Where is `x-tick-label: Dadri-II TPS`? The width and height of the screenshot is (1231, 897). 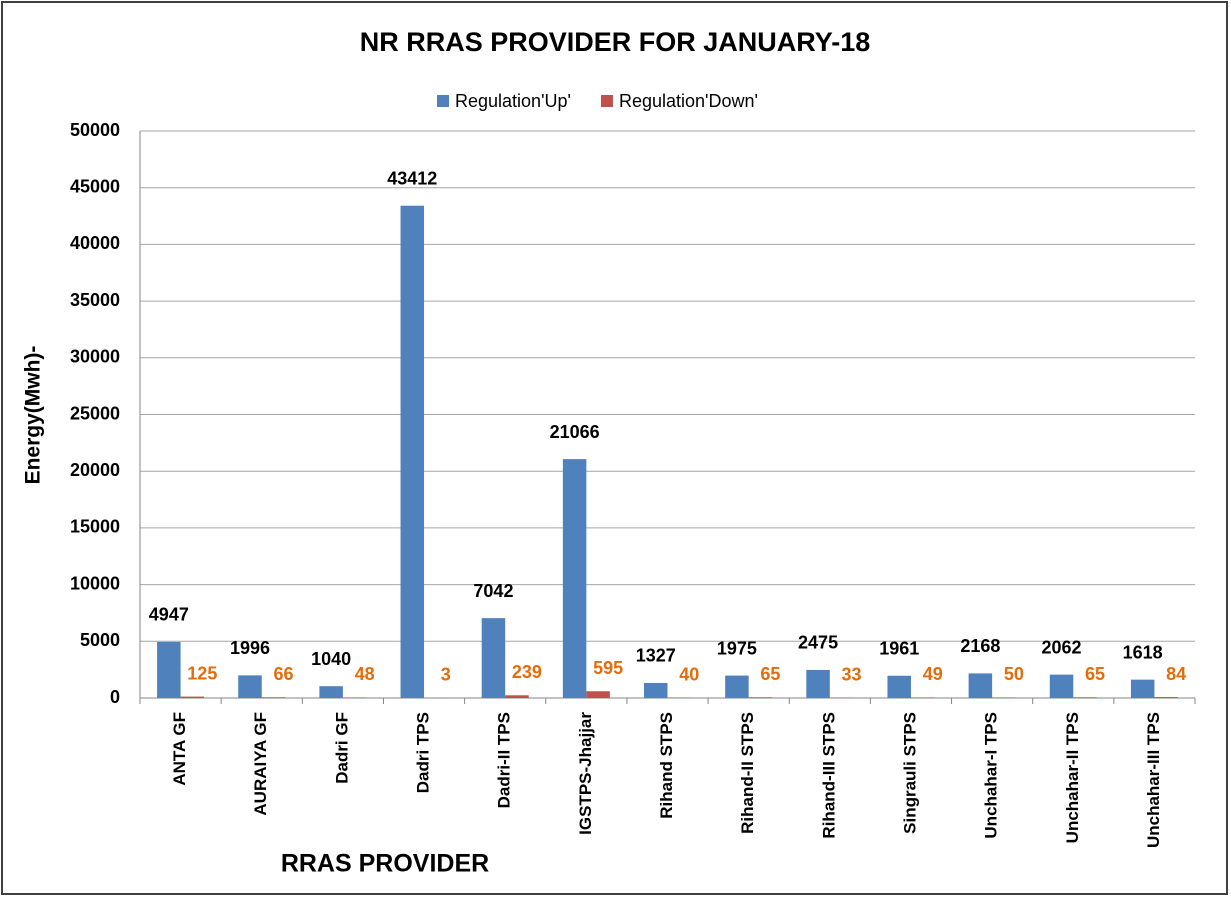
x-tick-label: Dadri-II TPS is located at coordinates (504, 760).